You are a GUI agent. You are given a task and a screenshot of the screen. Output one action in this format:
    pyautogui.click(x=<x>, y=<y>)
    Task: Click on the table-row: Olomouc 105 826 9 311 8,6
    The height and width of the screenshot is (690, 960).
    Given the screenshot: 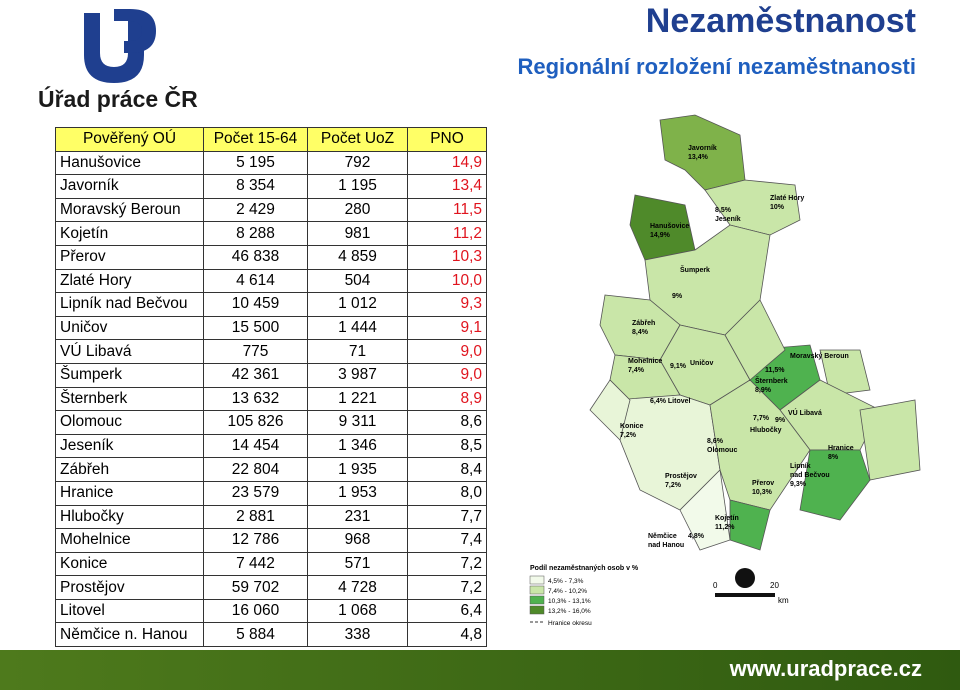 What is the action you would take?
    pyautogui.click(x=271, y=422)
    